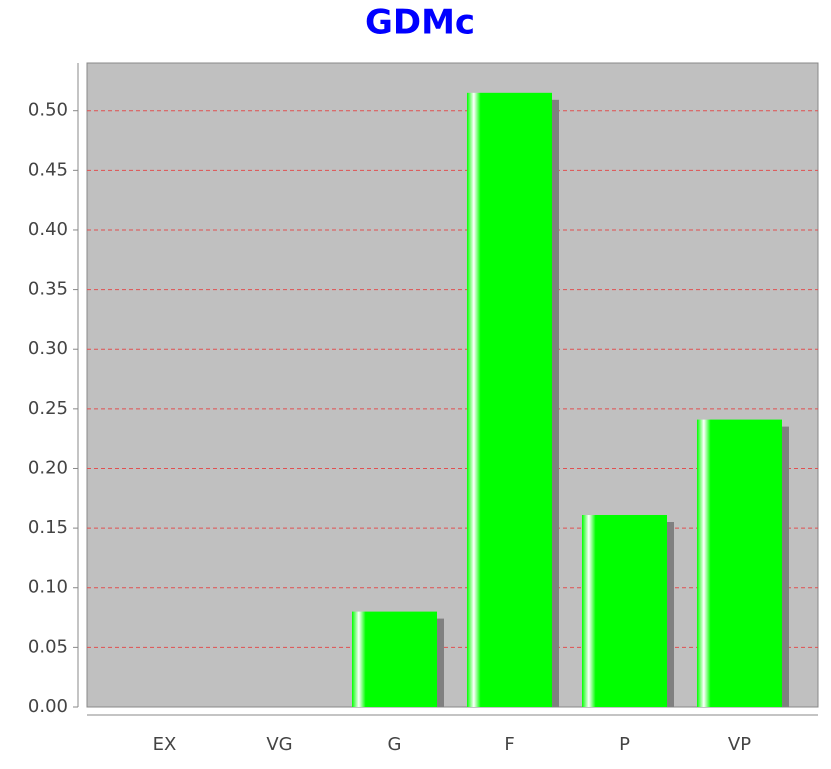 The height and width of the screenshot is (769, 831). I want to click on y-tick-label: 0.35, so click(48, 289).